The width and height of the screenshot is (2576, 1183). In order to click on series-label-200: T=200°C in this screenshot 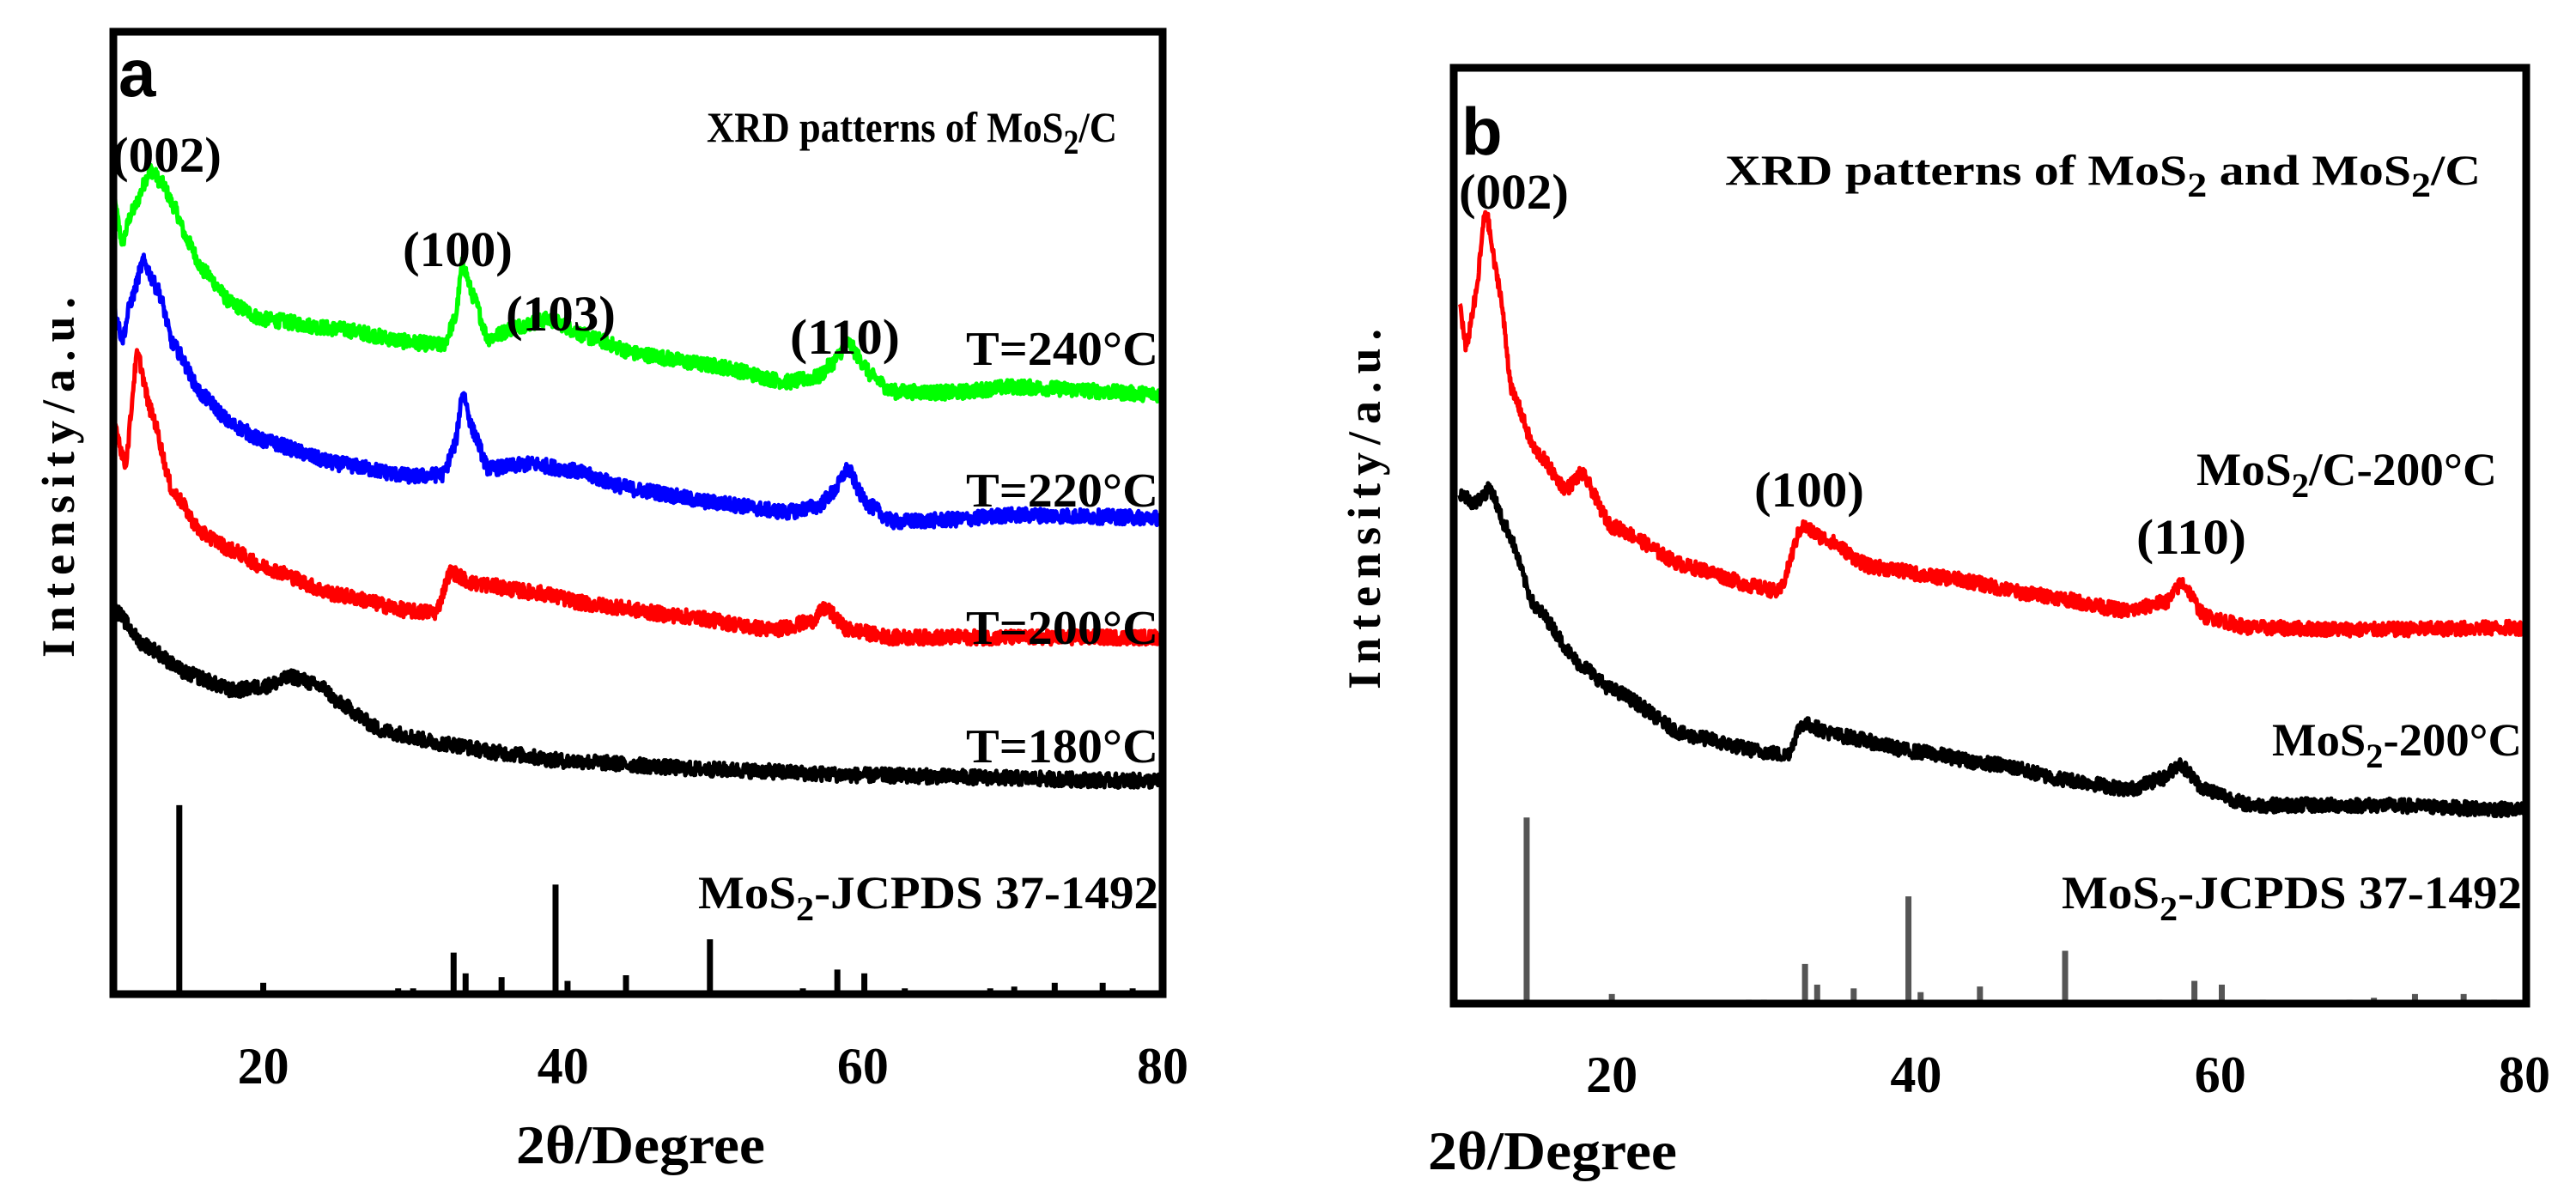, I will do `click(1062, 628)`.